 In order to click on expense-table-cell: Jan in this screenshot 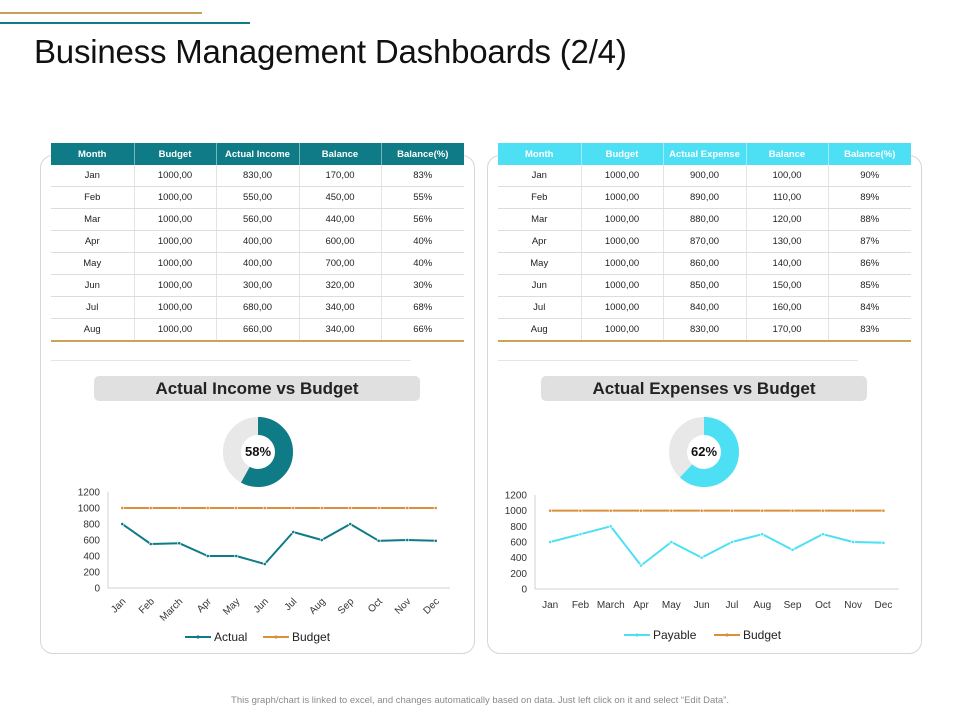, I will do `click(539, 176)`.